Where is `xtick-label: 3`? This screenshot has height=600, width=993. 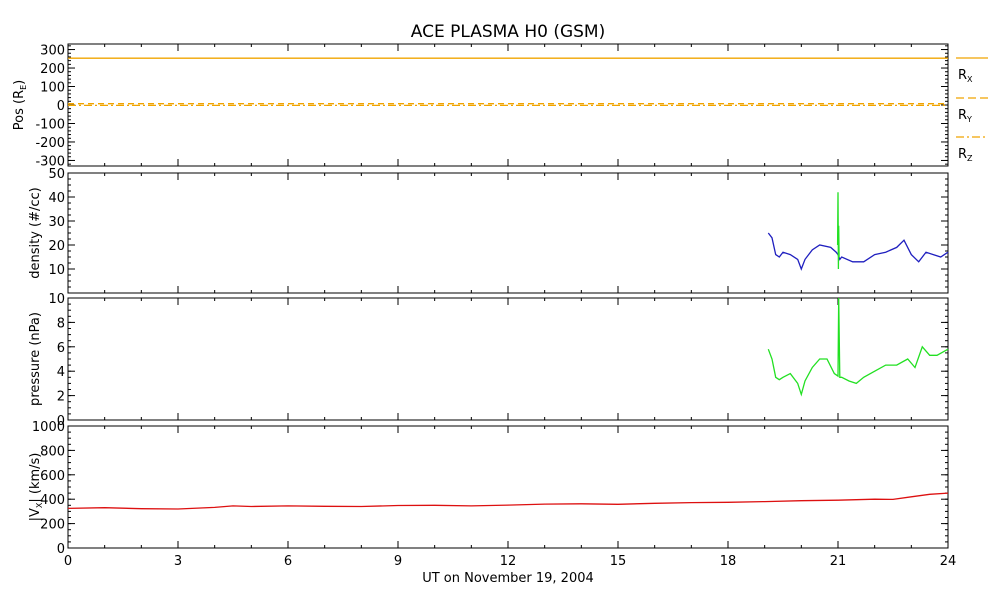
xtick-label: 3 is located at coordinates (178, 561).